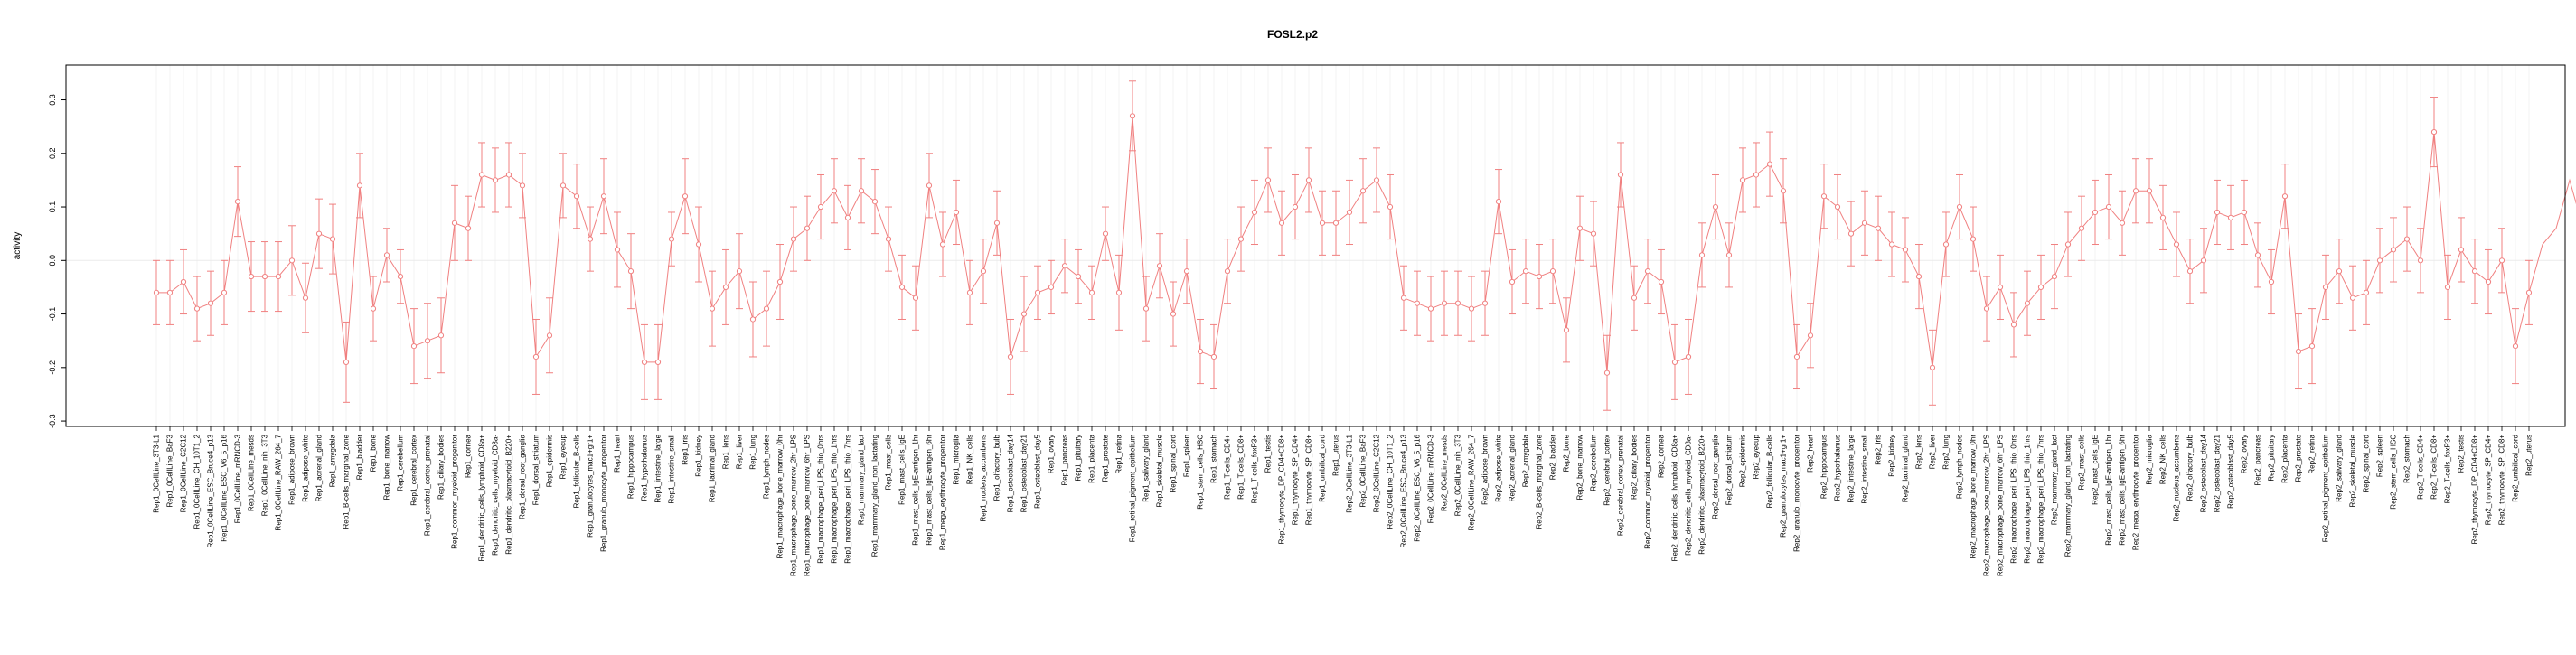 This screenshot has width=2576, height=655. I want to click on x-tick-label: Rep2_liver, so click(1933, 452).